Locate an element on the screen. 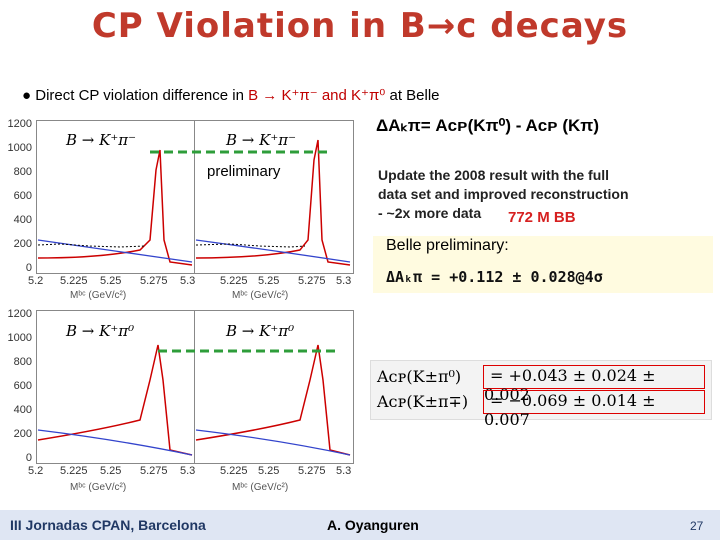 Image resolution: width=720 pixels, height=540 pixels. update-line-1: Update the 2008 result with the full is located at coordinates (494, 175).